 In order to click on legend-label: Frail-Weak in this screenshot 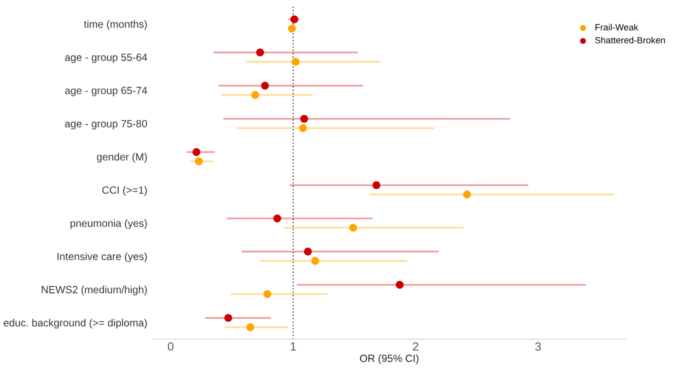, I will do `click(616, 27)`.